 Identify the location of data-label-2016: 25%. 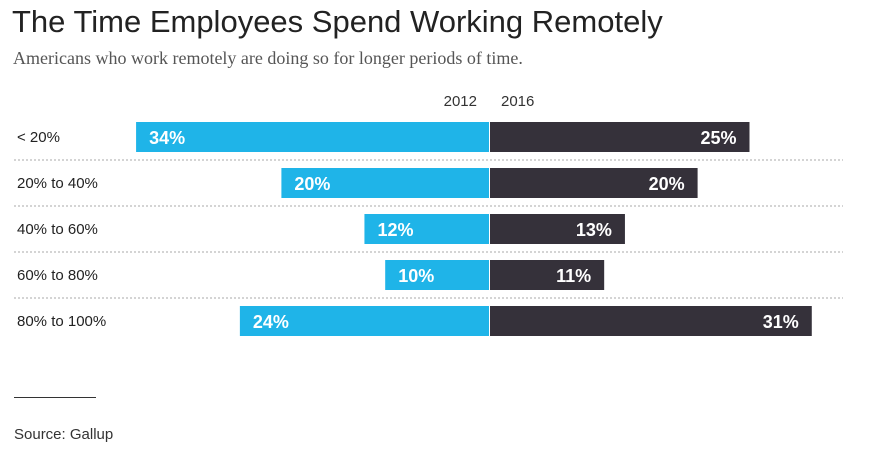
(718, 138).